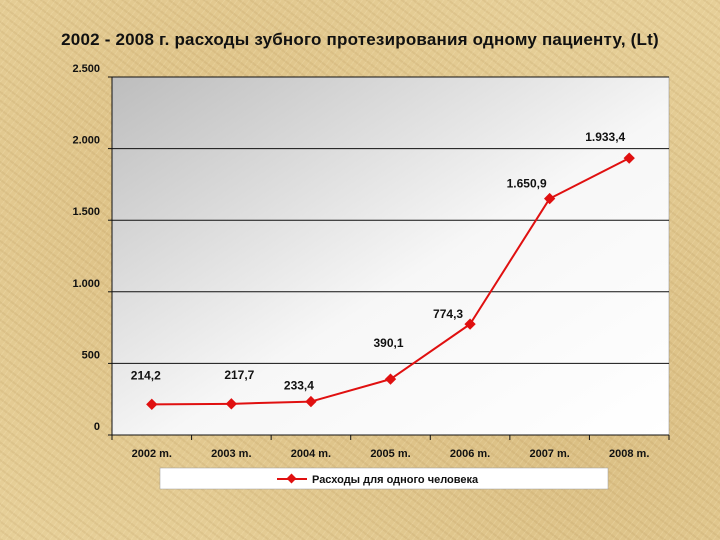 The image size is (720, 540). Describe the element at coordinates (86, 212) in the screenshot. I see `y-tick-label: 1.500` at that location.